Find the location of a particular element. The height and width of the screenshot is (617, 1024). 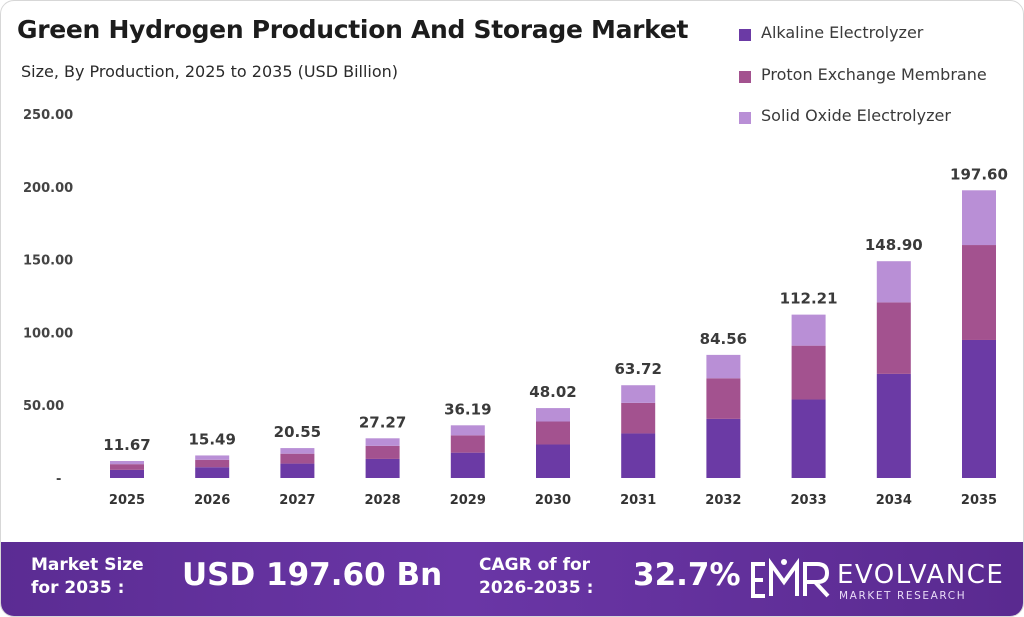

y-tick-label-0: - is located at coordinates (58, 479).